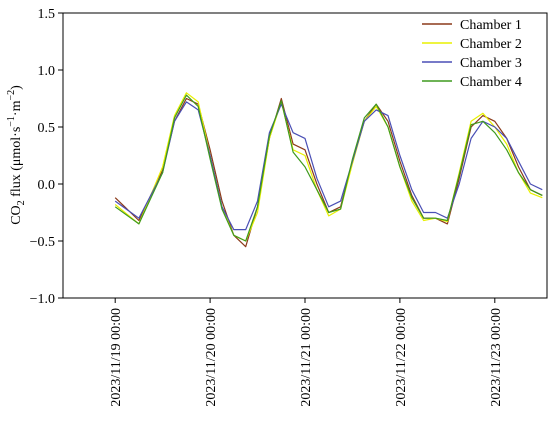 This screenshot has height=425, width=550. I want to click on y-tick-label: 0.5, so click(47, 128).